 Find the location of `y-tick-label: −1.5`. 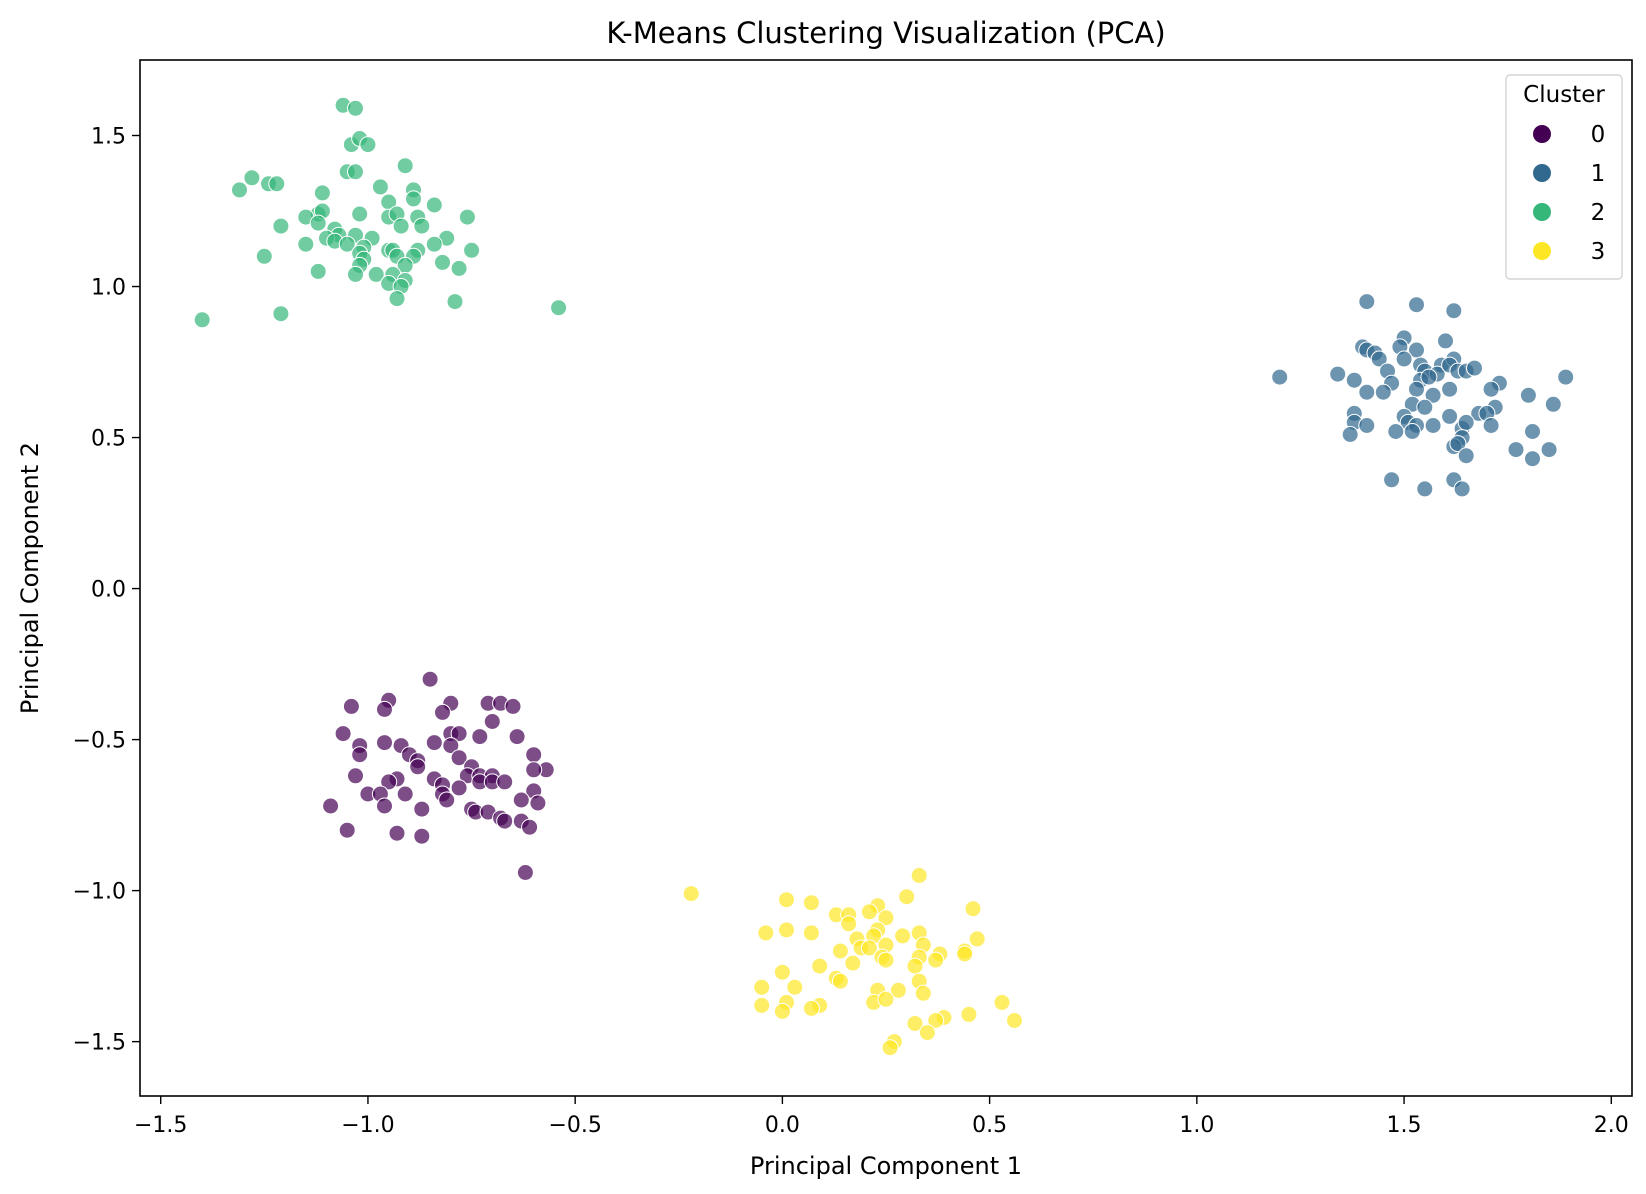

y-tick-label: −1.5 is located at coordinates (99, 1043).